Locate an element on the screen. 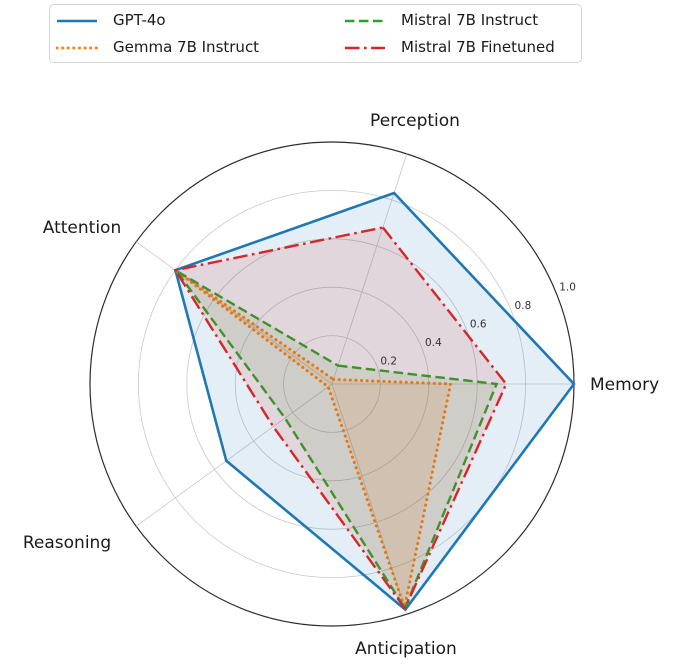  legend-item-mistral-7b-finetuned: Mistral 7B Finetuned is located at coordinates (462, 47).